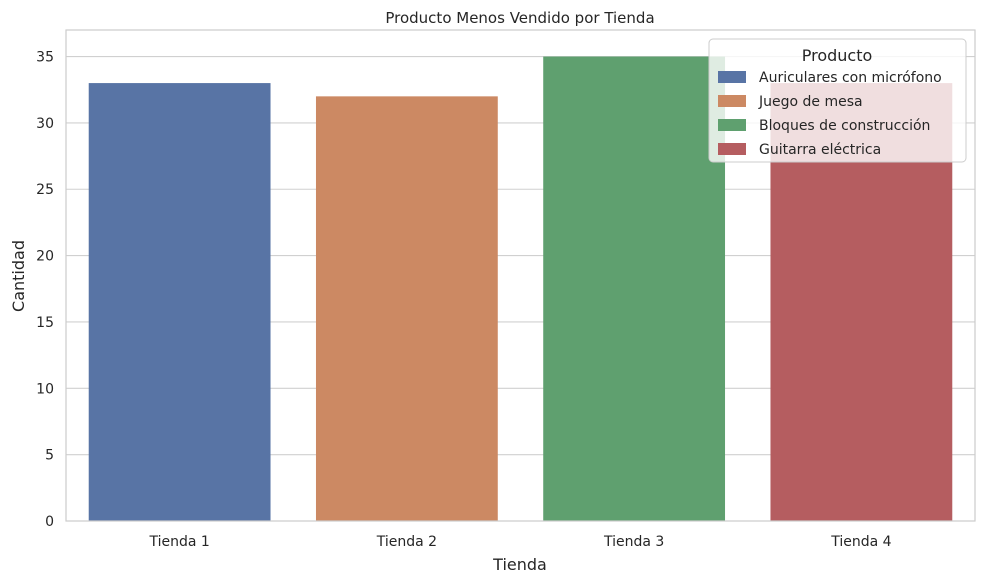 The width and height of the screenshot is (984, 584). I want to click on x-tick-labels: Tienda 1 Tienda 2 Tienda 3 Tienda 4, so click(519, 542).